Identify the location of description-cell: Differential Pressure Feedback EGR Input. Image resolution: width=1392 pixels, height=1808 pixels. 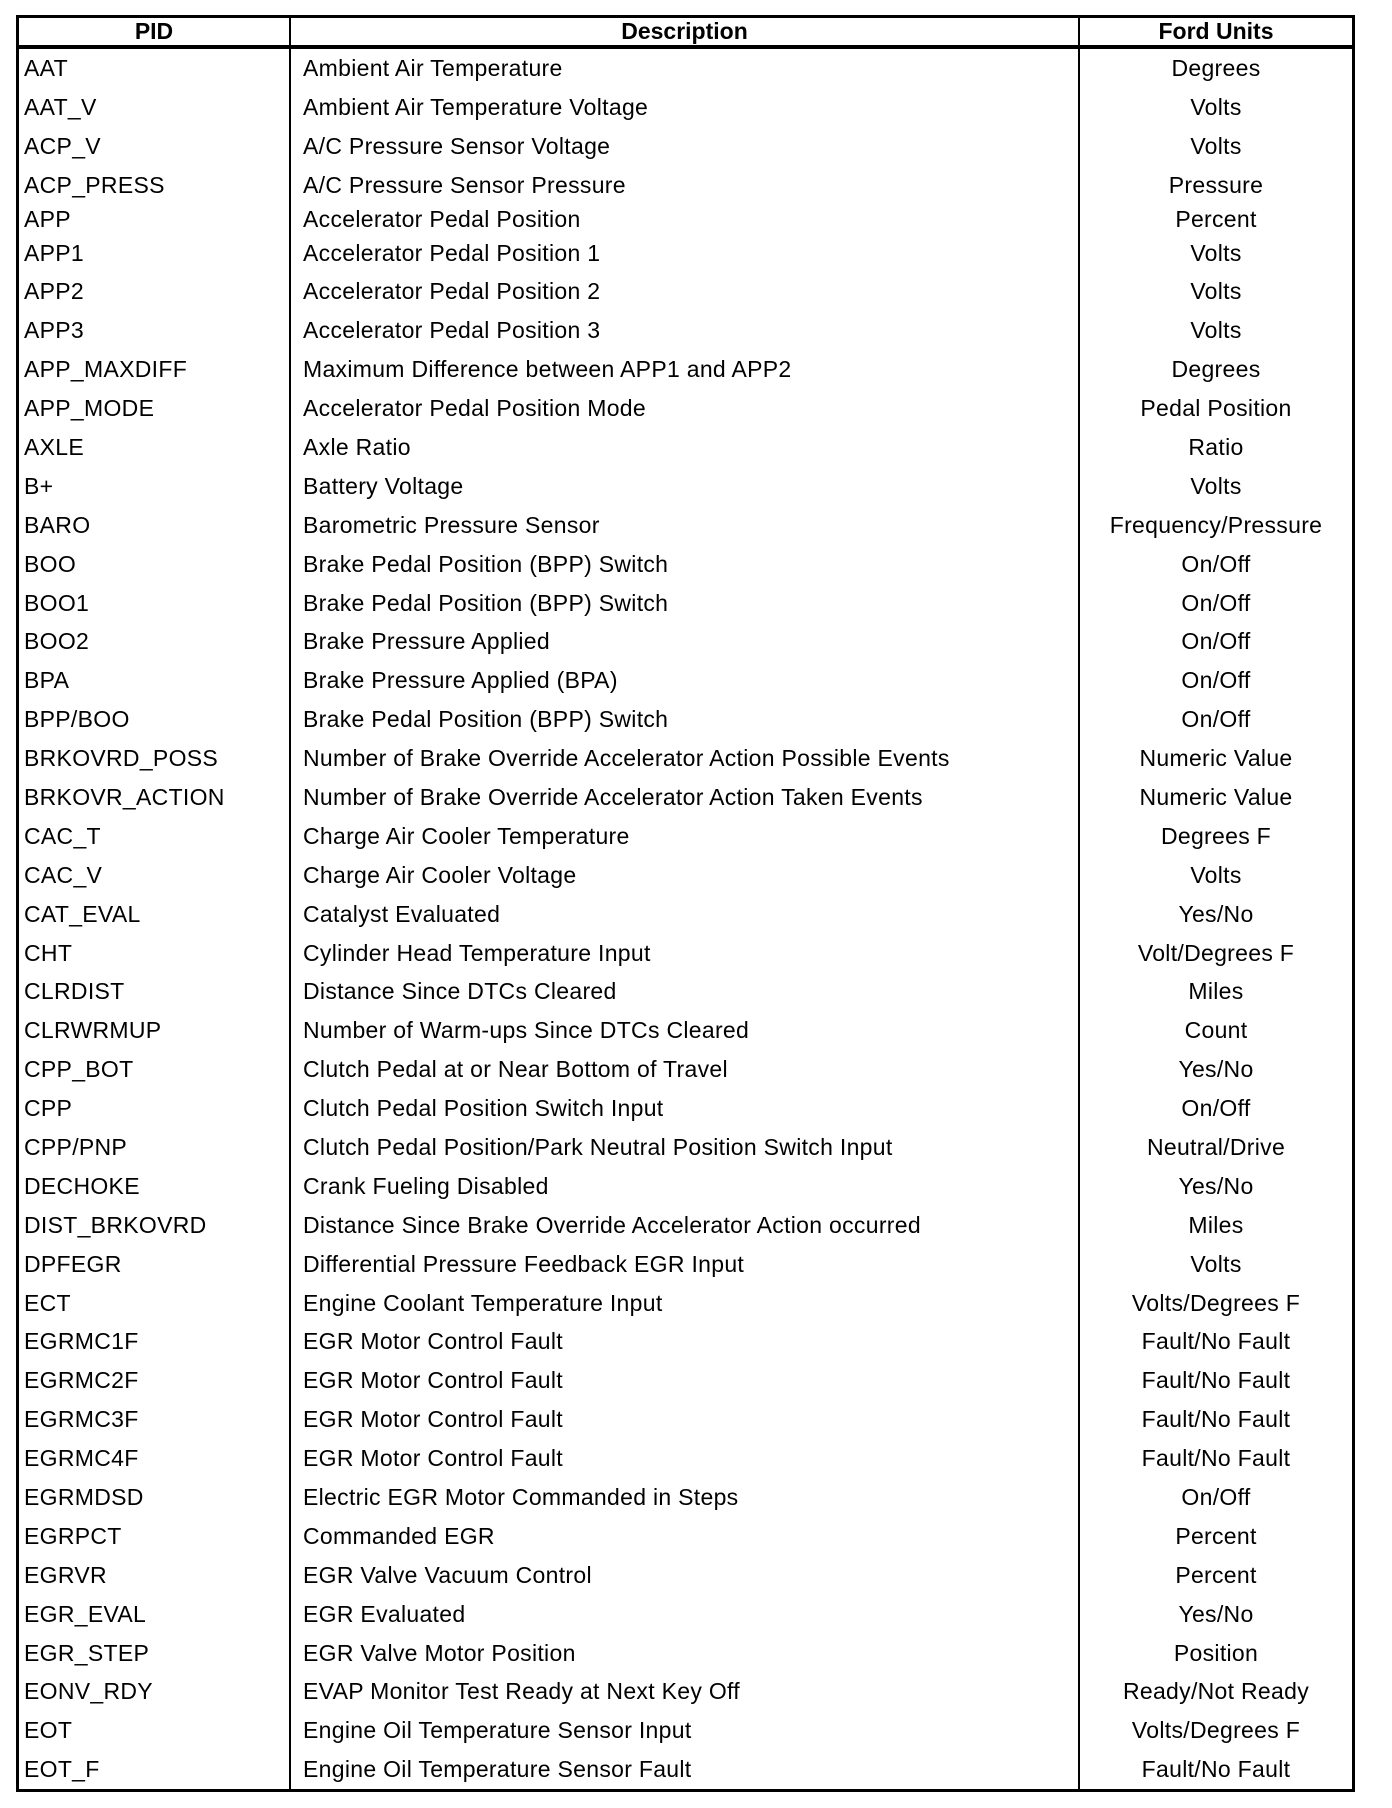
(685, 1264).